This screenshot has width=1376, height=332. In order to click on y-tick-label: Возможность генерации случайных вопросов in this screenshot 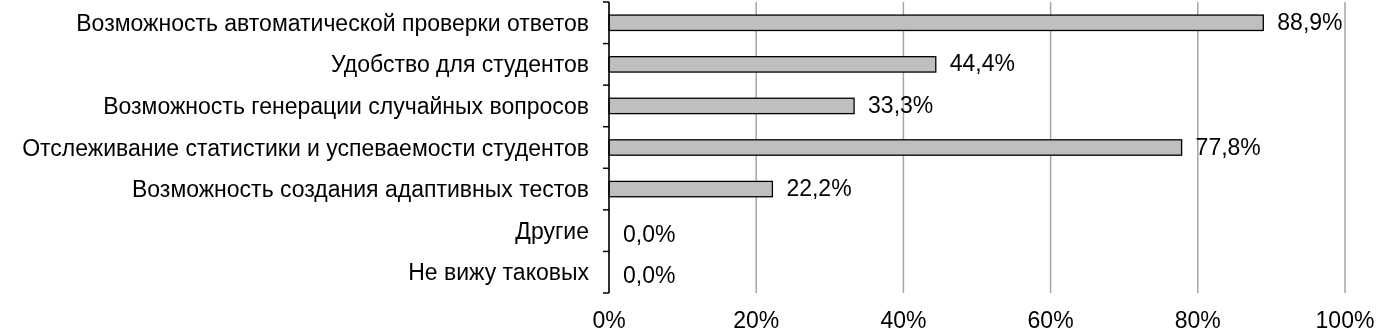, I will do `click(346, 105)`.